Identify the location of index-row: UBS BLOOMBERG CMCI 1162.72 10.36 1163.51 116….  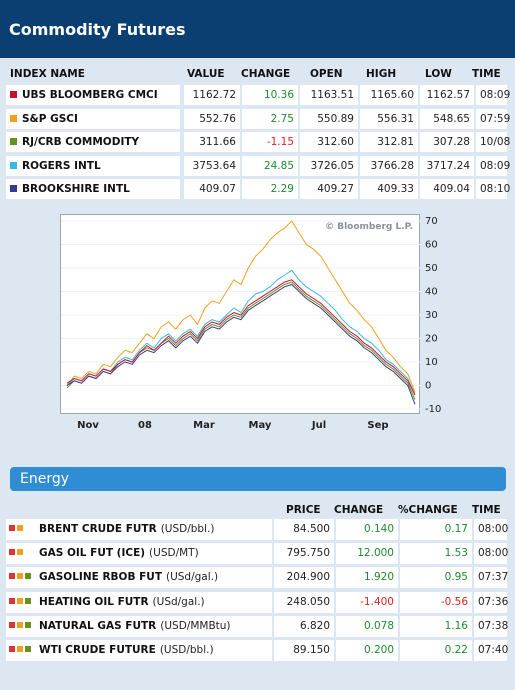
(258, 95).